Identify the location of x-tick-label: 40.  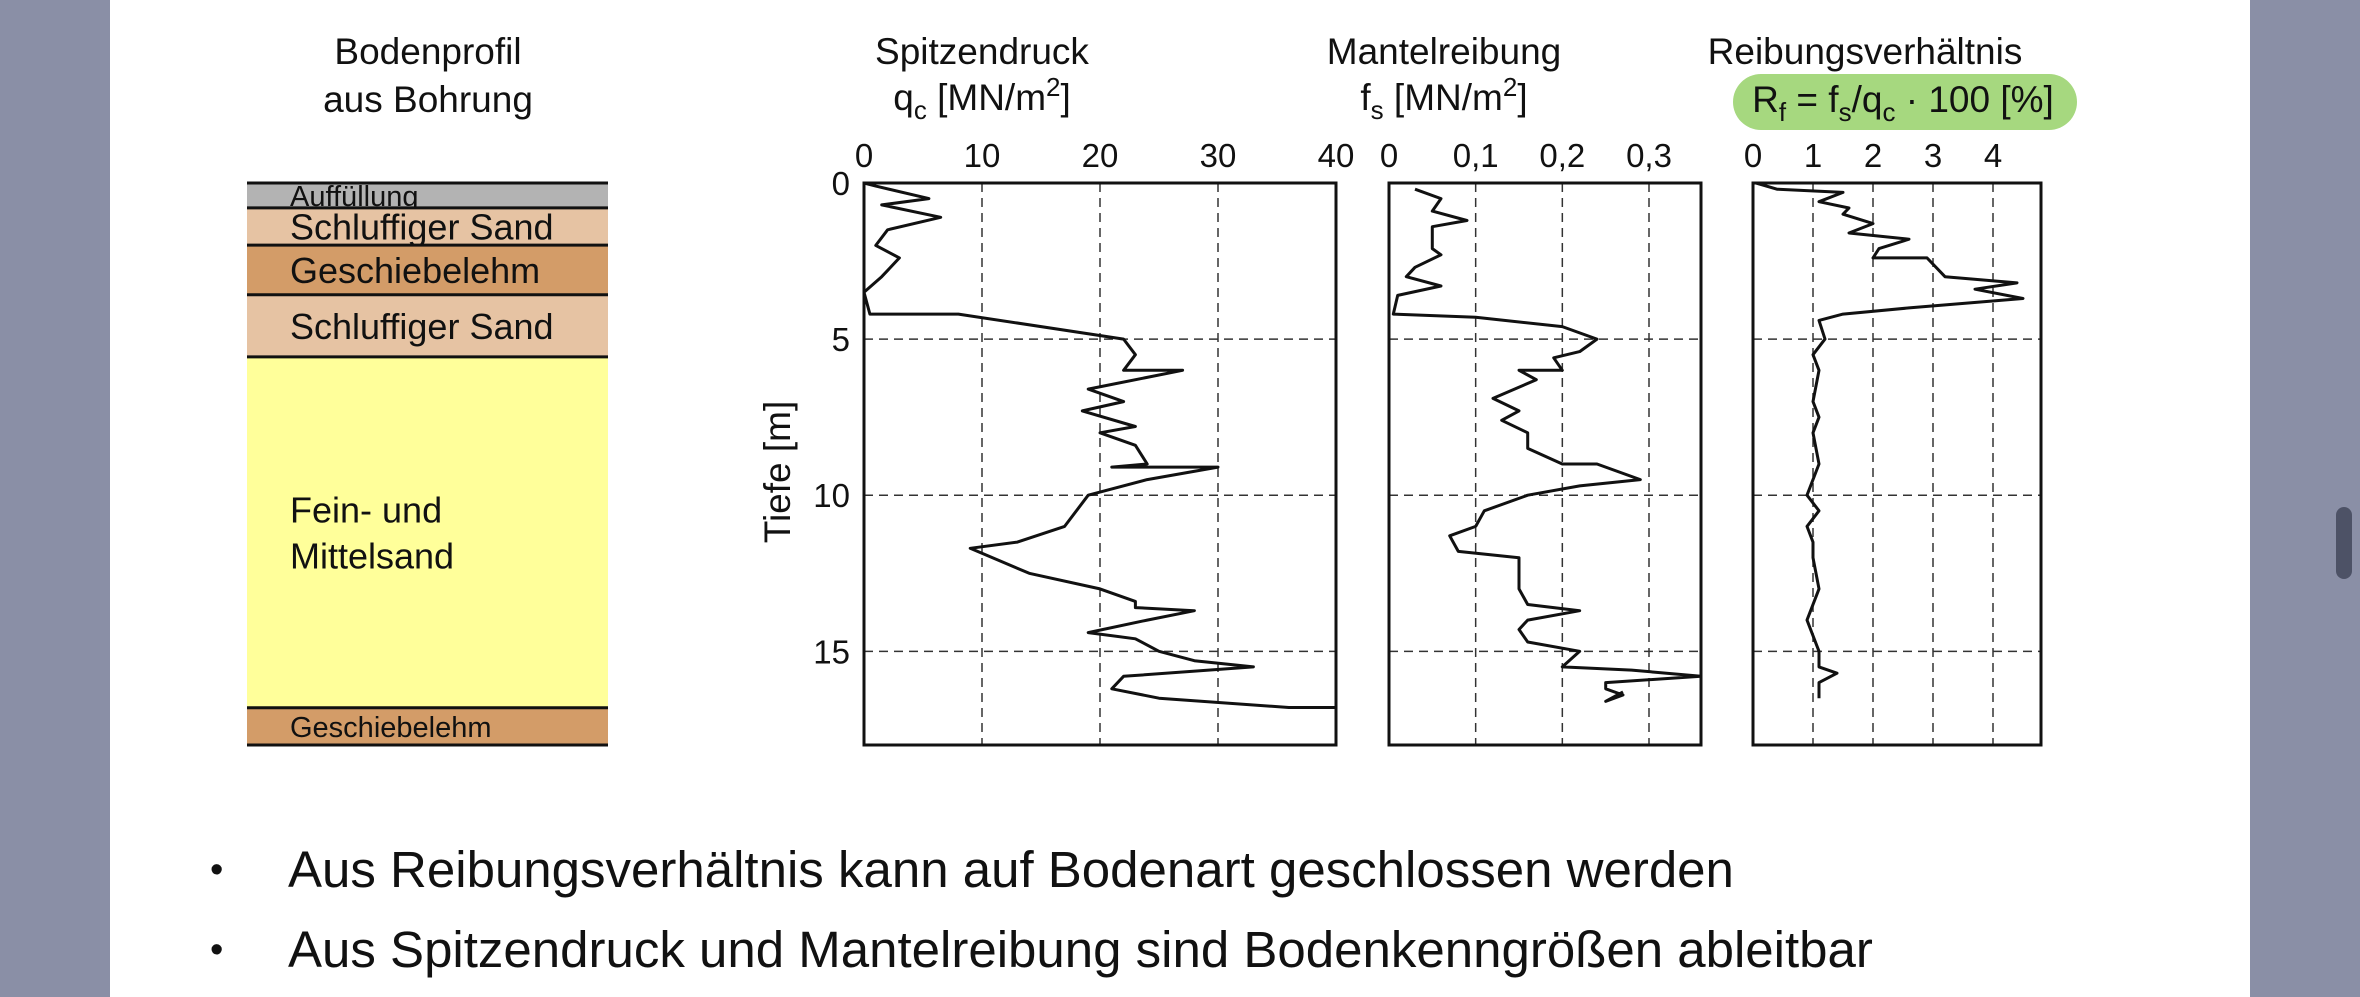
(1336, 155).